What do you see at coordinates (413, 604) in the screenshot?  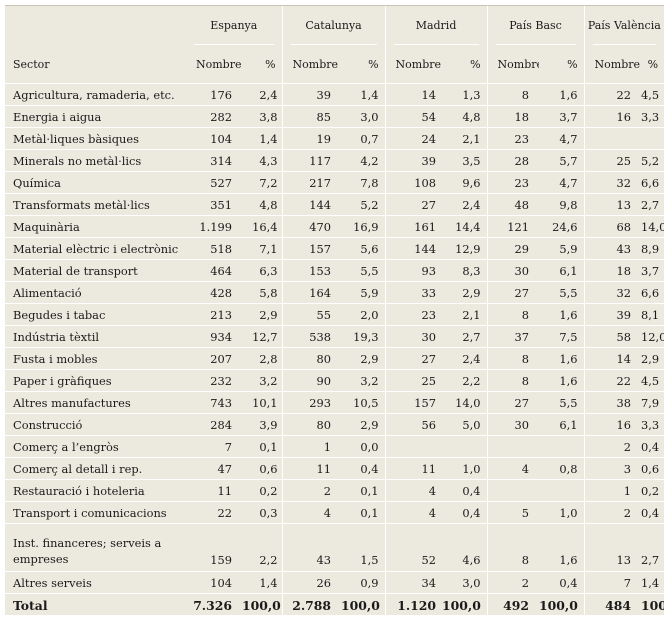 I see `count-cell: 1.120` at bounding box center [413, 604].